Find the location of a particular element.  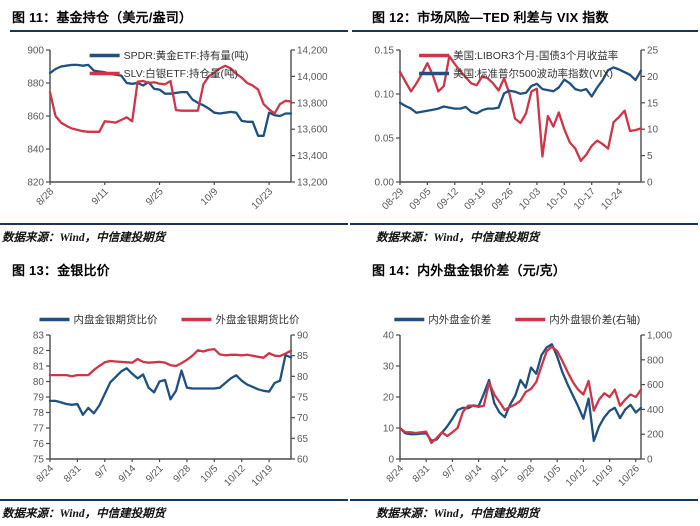

svg-text: 09-19 is located at coordinates (475, 199).